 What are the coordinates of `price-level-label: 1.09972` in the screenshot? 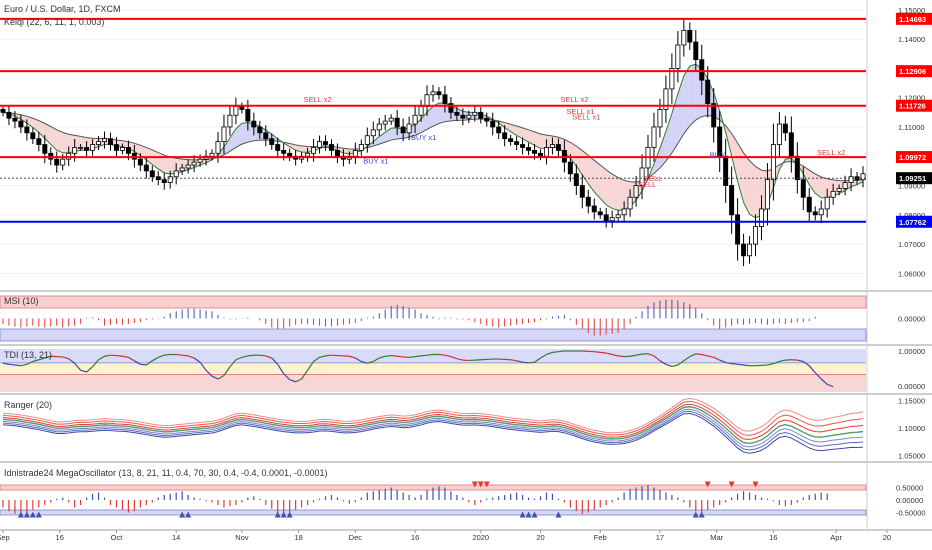 It's located at (912, 157).